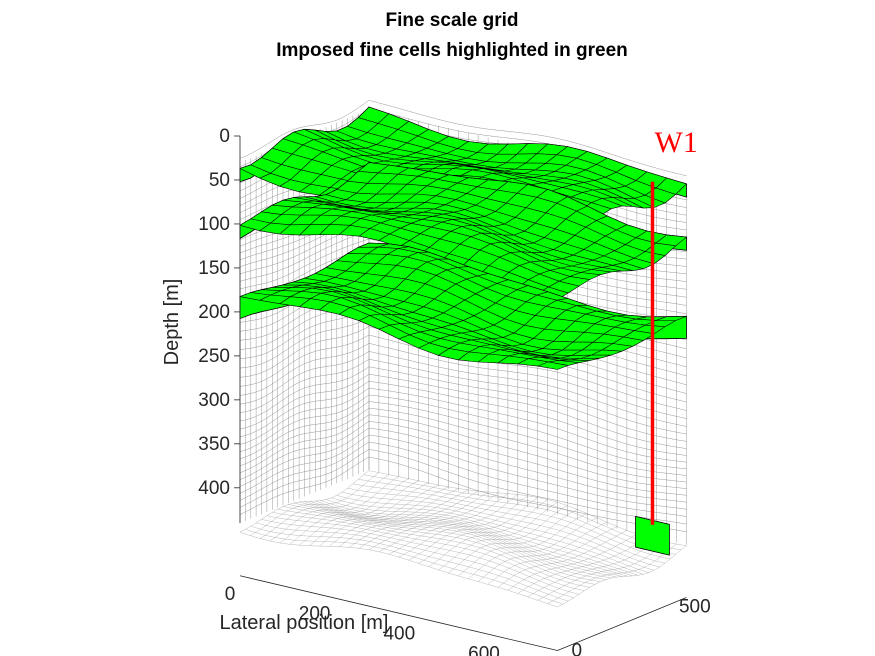 Image resolution: width=875 pixels, height=656 pixels. Describe the element at coordinates (214, 400) in the screenshot. I see `z-tick-label-6: 300` at that location.